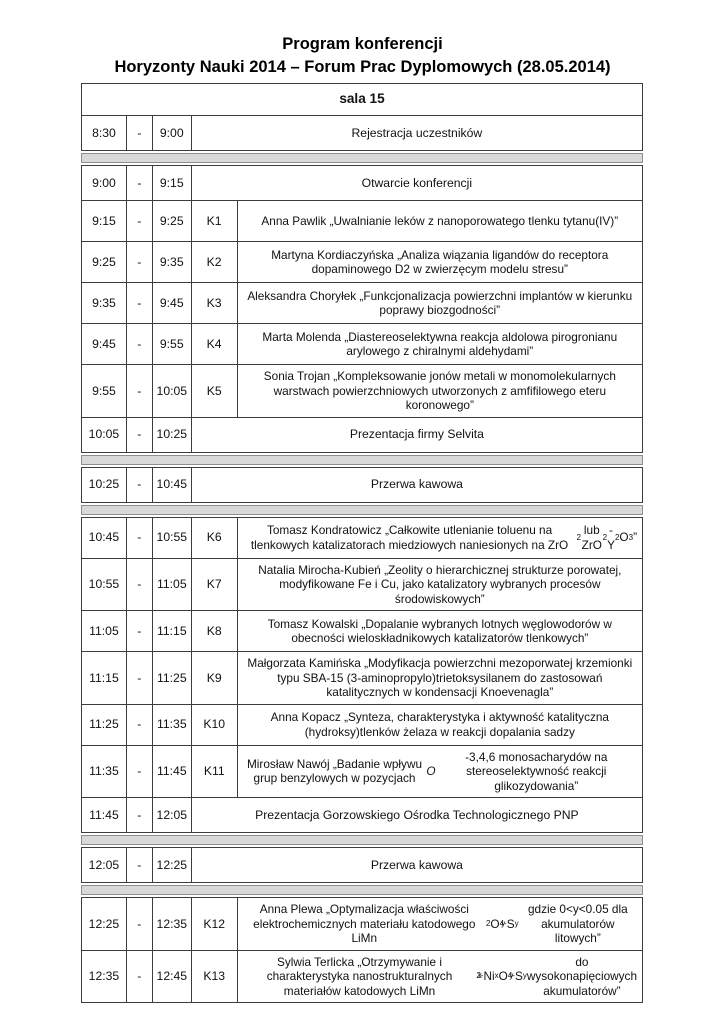  I want to click on schedule-table: 10:25-10:45 Przerwa kawowa, so click(362, 484).